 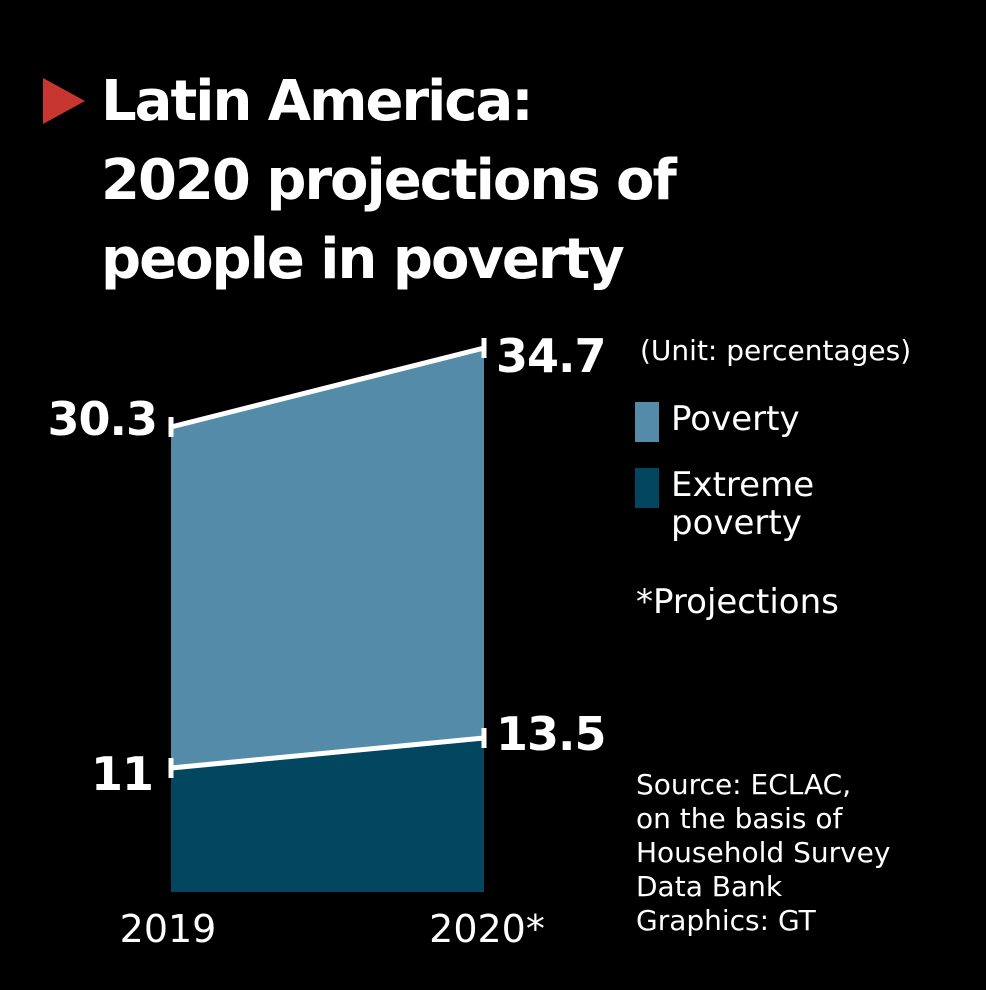 I want to click on legend-label-extreme-poverty: Extreme poverty, so click(x=742, y=504).